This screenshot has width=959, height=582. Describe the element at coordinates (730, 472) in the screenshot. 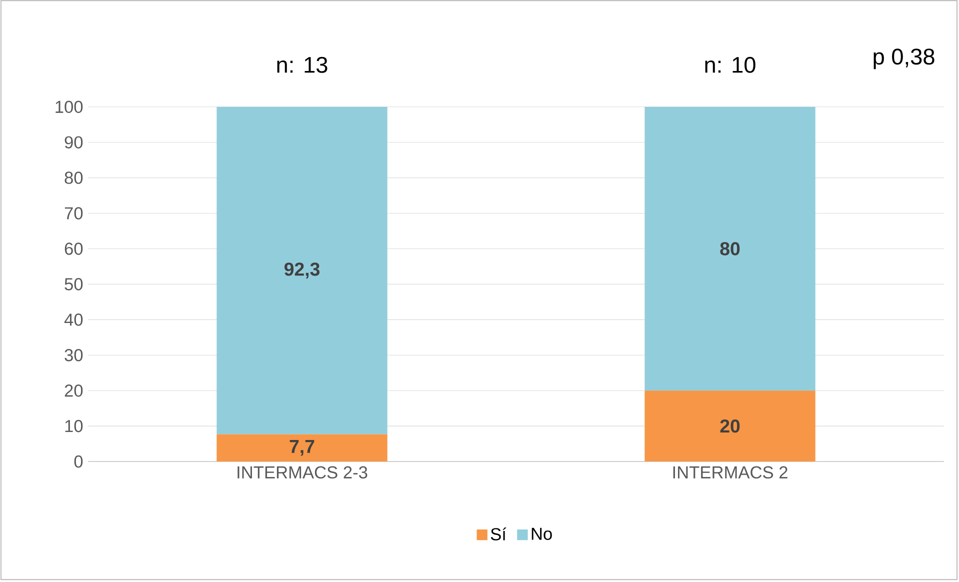

I see `x-tick-label: INTERMACS 2` at that location.